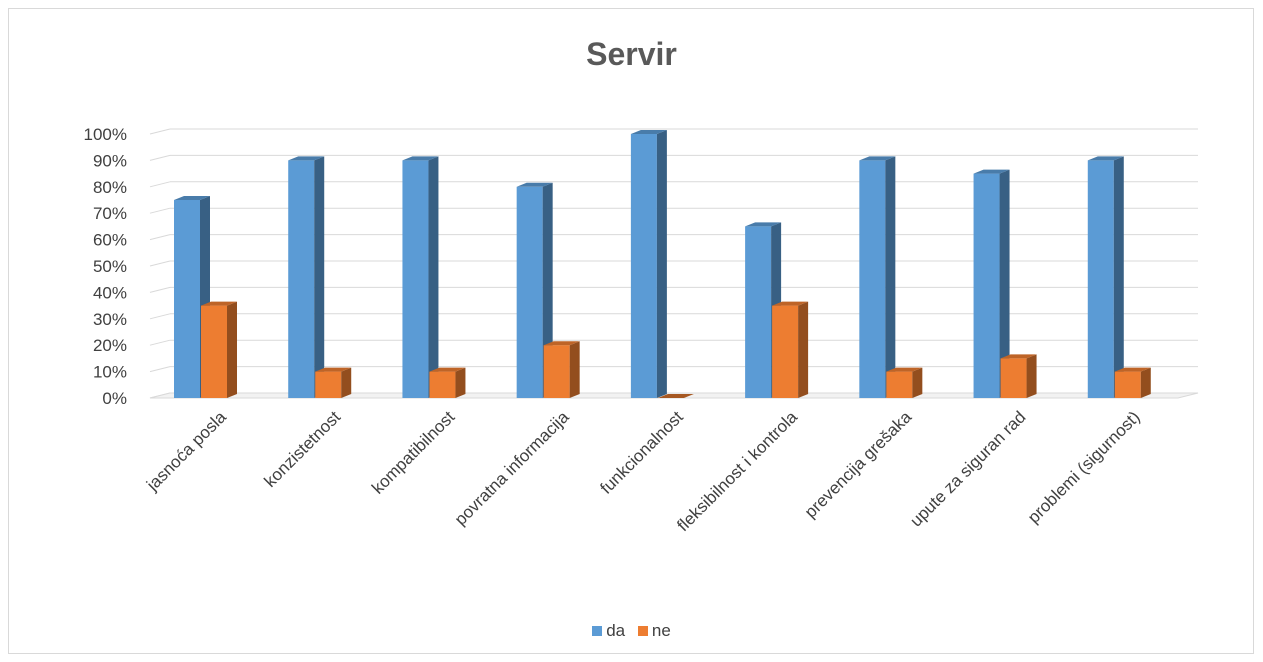  Describe the element at coordinates (232, 349) in the screenshot. I see `bar-ne-0-side` at that location.